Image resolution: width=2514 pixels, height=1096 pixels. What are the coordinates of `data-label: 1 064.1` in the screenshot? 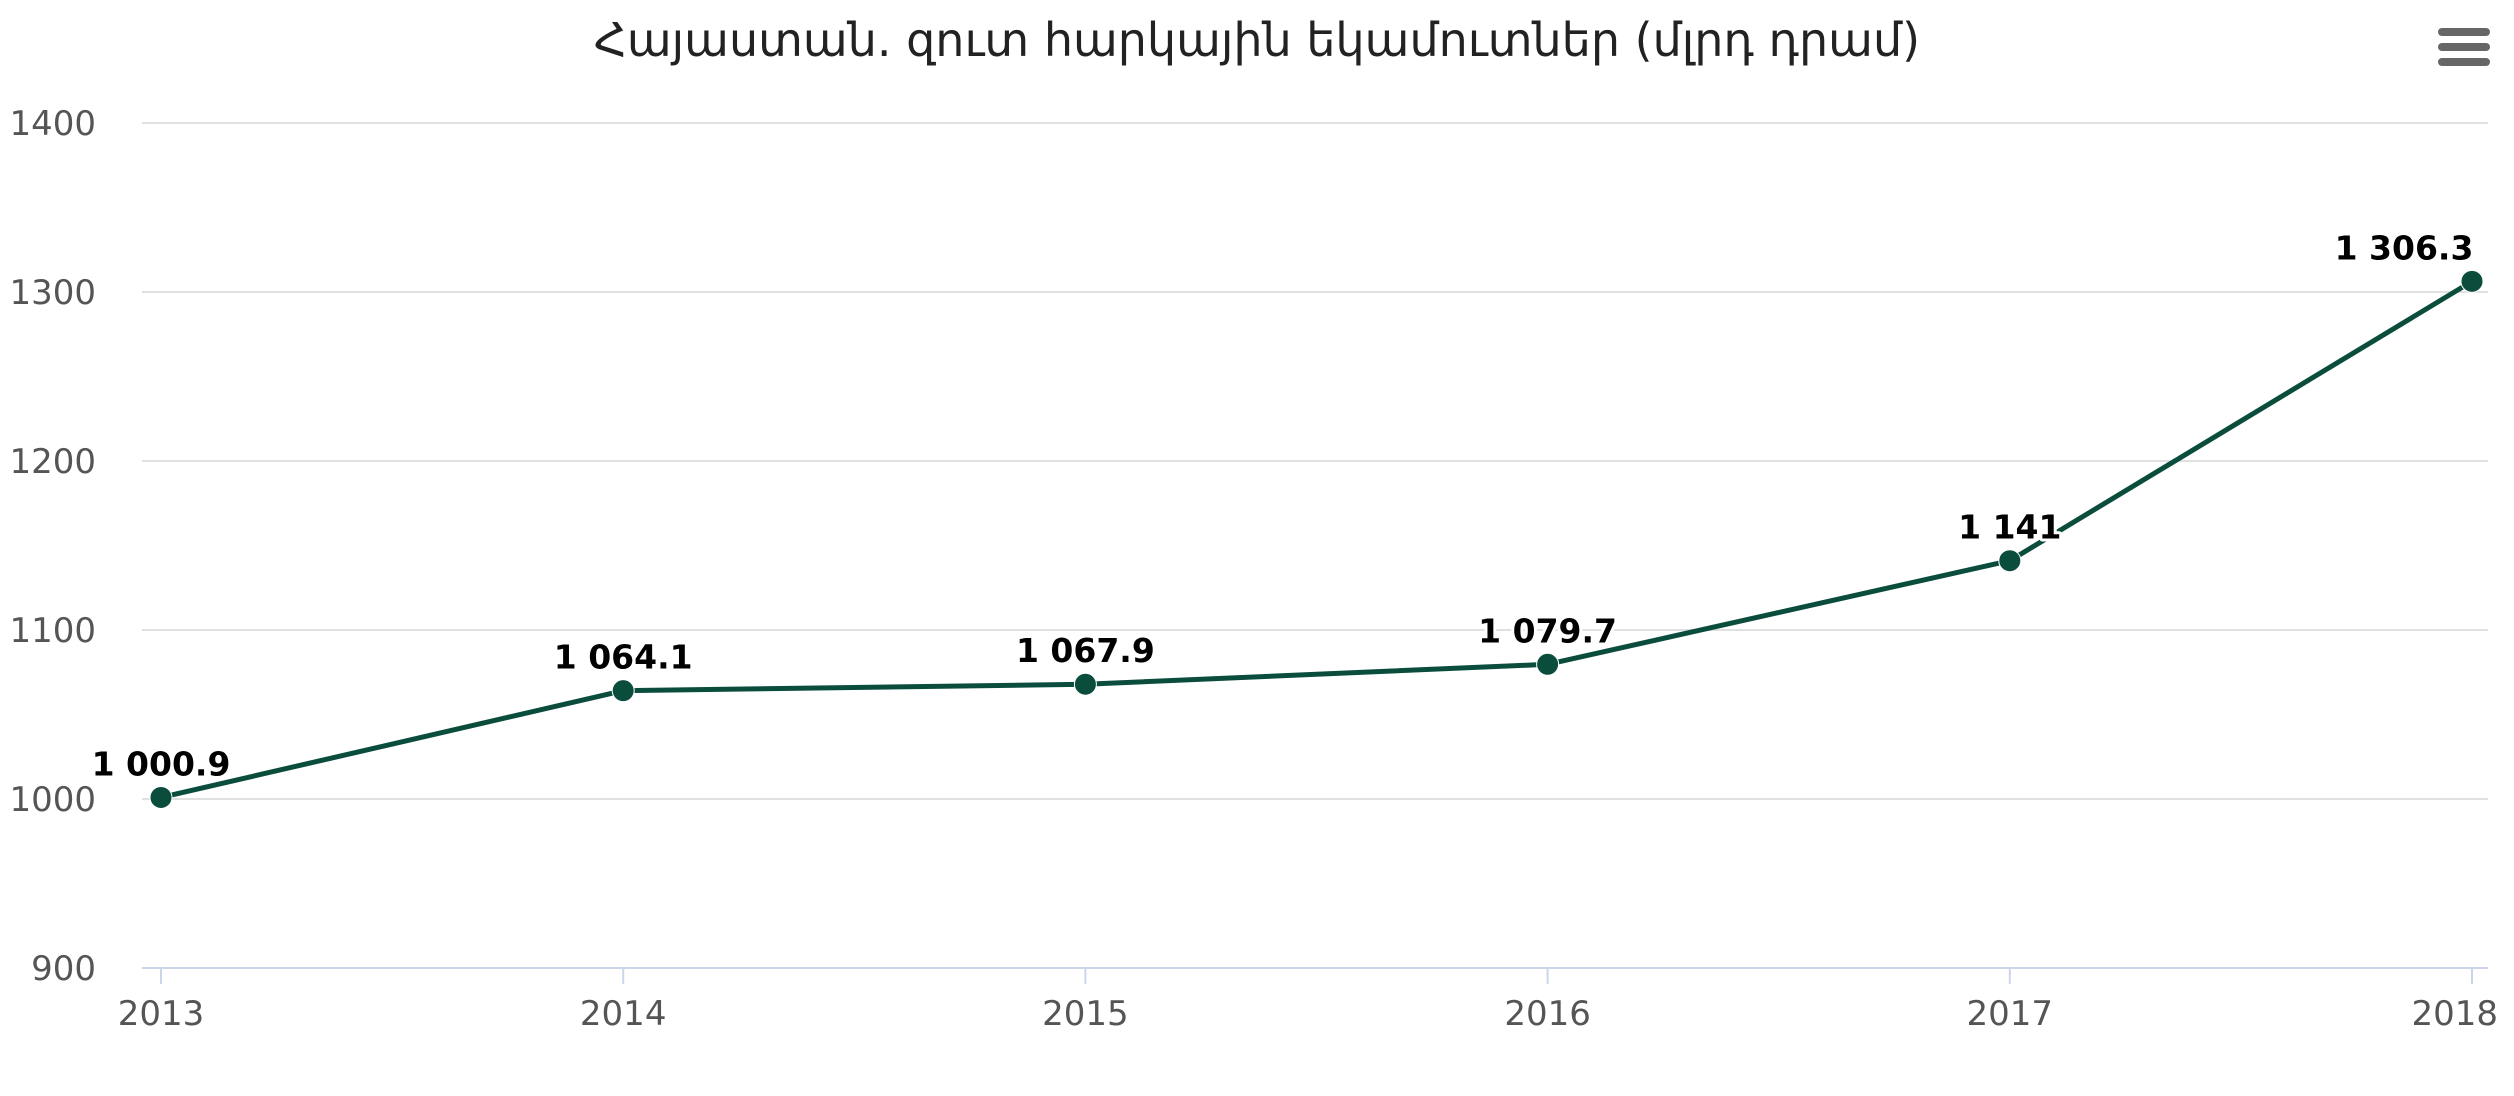 It's located at (623, 657).